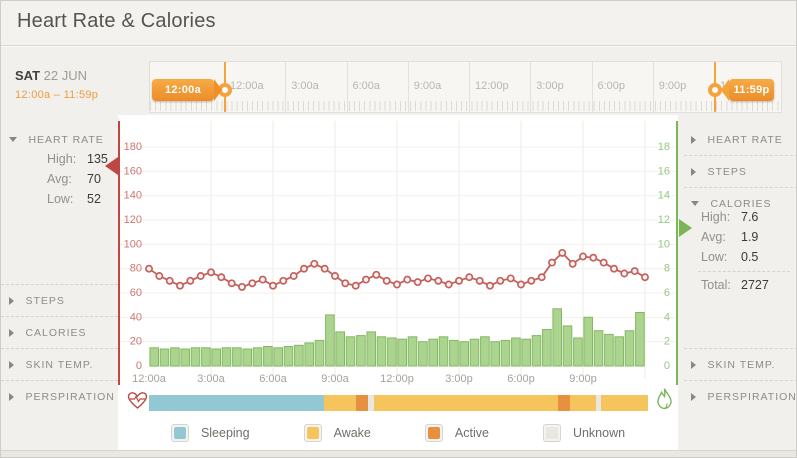  What do you see at coordinates (677, 253) in the screenshot?
I see `calories-axis` at bounding box center [677, 253].